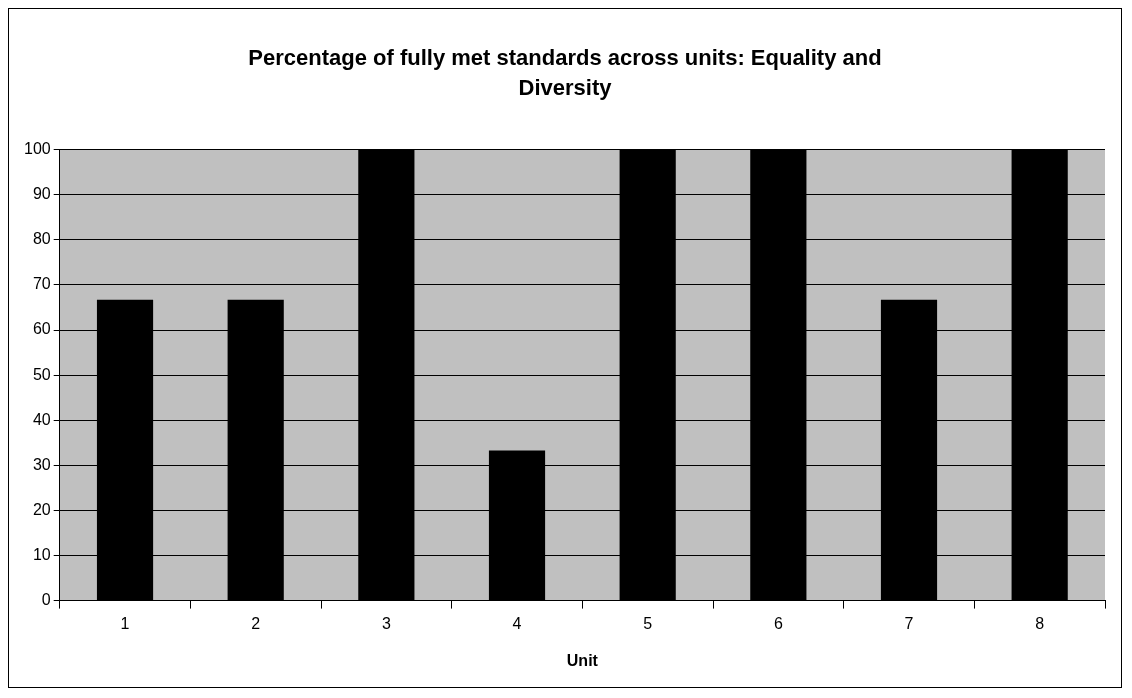 The width and height of the screenshot is (1132, 698). I want to click on x-axis-title: Unit, so click(582, 660).